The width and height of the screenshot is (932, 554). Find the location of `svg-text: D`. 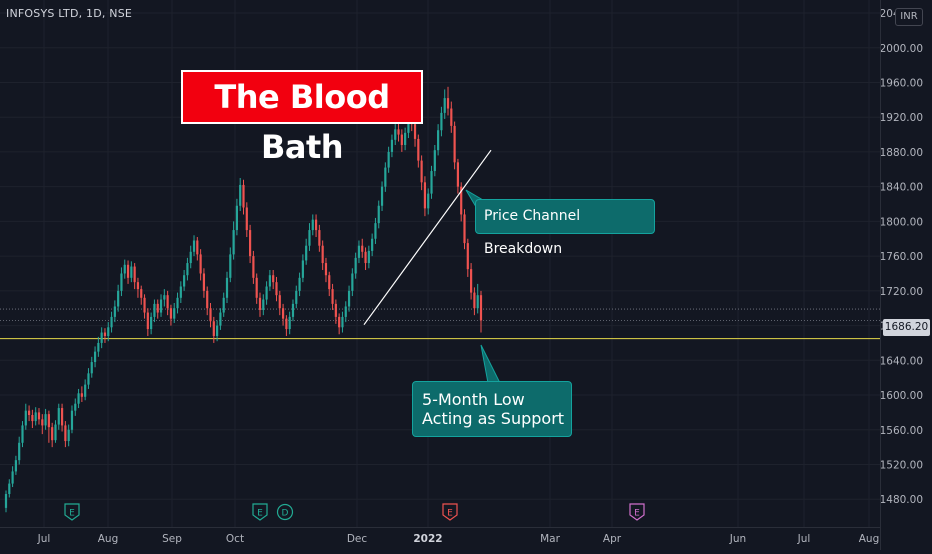

svg-text: D is located at coordinates (285, 514).